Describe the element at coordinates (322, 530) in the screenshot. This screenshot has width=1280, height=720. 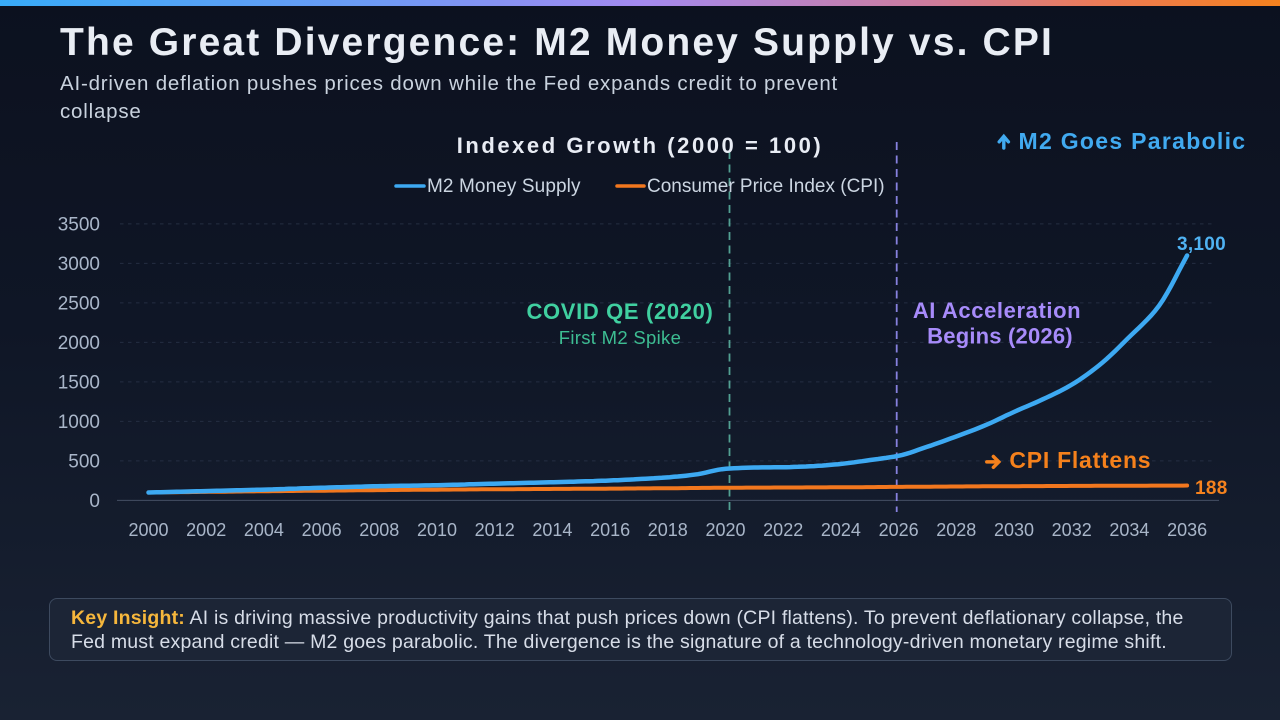
I see `svg-text: 2006` at that location.